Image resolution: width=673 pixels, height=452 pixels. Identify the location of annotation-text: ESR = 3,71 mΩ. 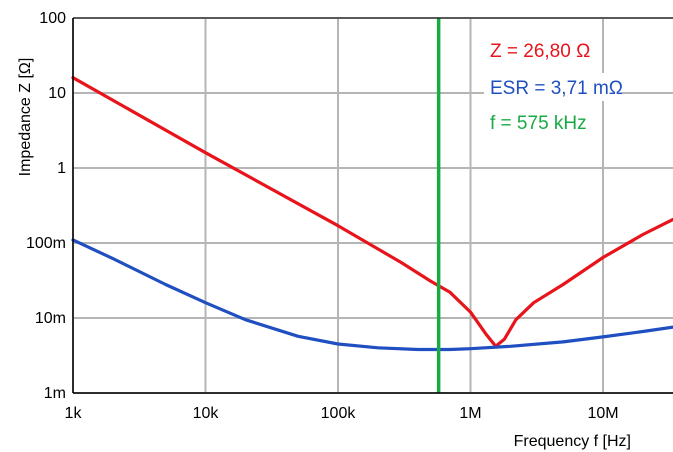
(556, 88).